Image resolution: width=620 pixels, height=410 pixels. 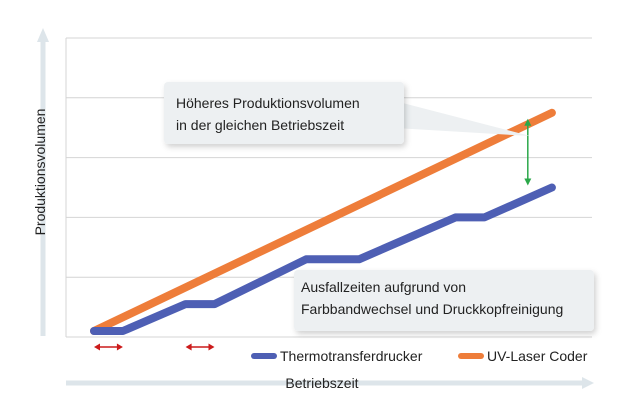 What do you see at coordinates (383, 287) in the screenshot?
I see `callout-downtime-line-1: Ausfallzeiten aufgrund von` at bounding box center [383, 287].